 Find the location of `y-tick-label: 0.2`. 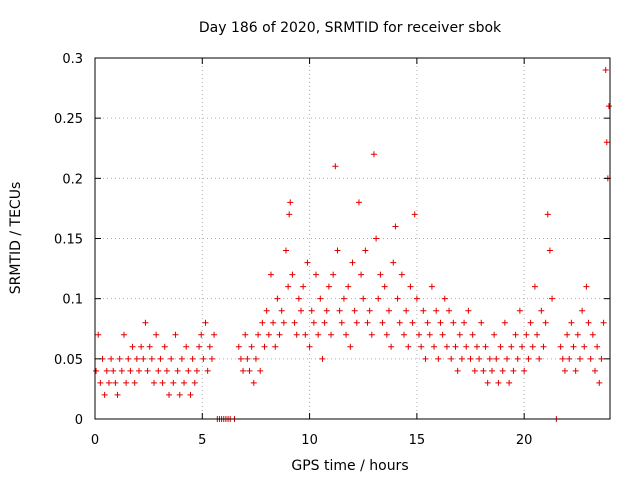

y-tick-label: 0.2 is located at coordinates (72, 179).